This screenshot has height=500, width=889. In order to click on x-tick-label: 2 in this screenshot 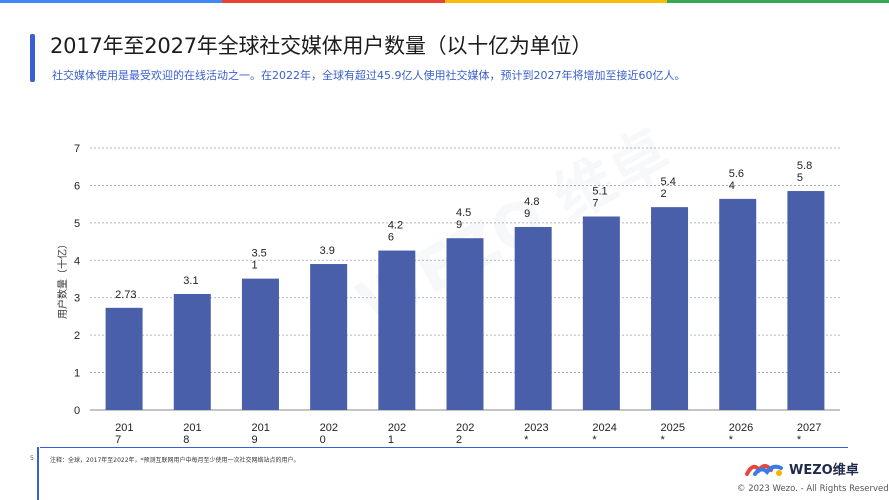, I will do `click(459, 440)`.